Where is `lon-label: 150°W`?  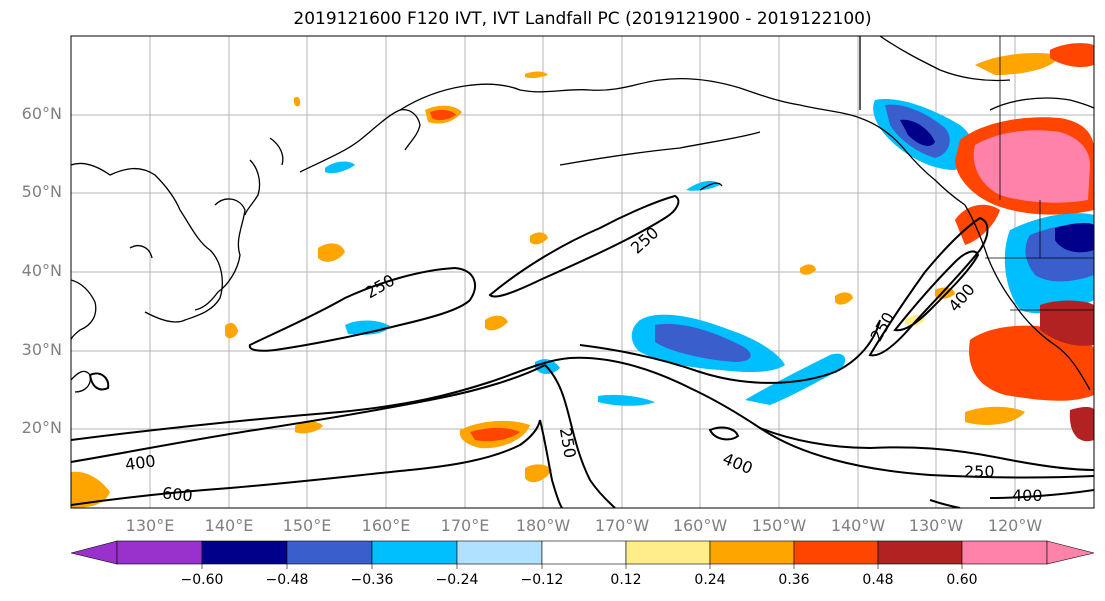
lon-label: 150°W is located at coordinates (779, 525).